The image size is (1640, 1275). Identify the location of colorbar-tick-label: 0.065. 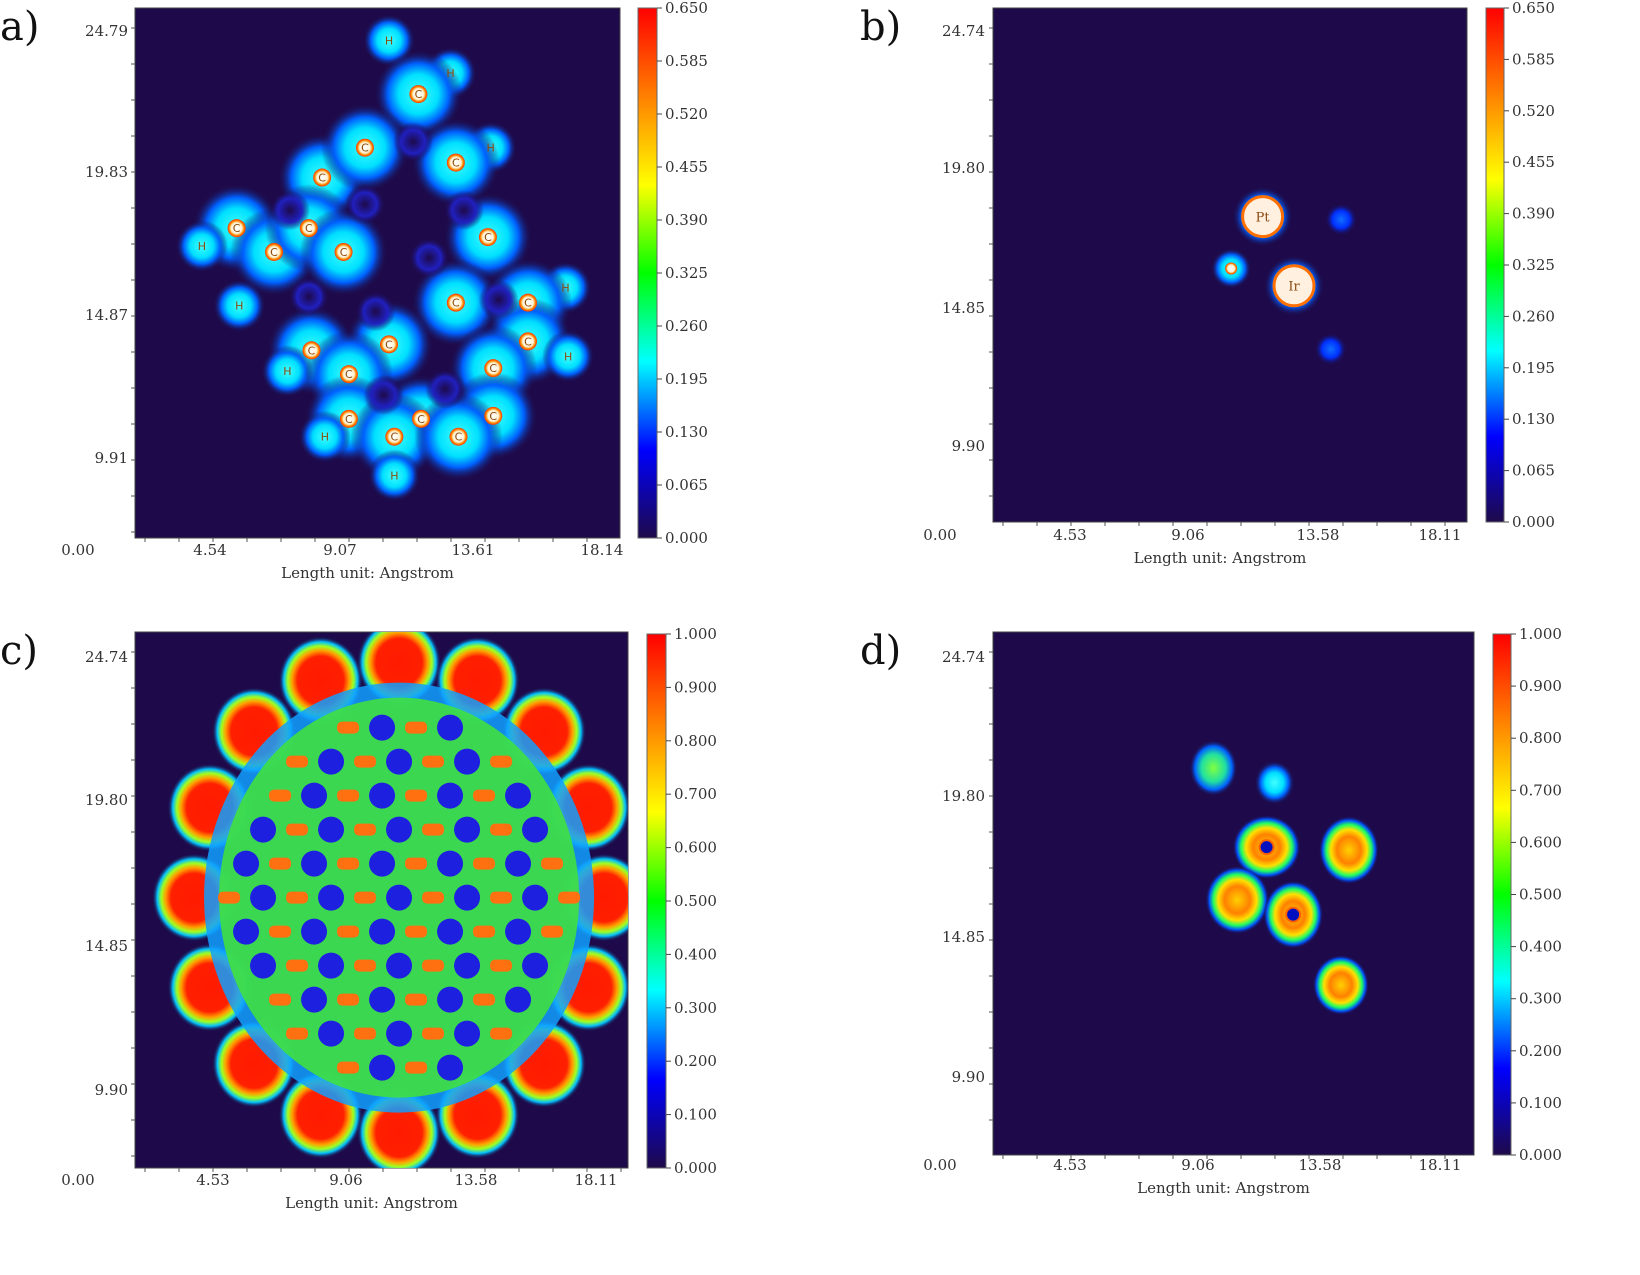
(1533, 471).